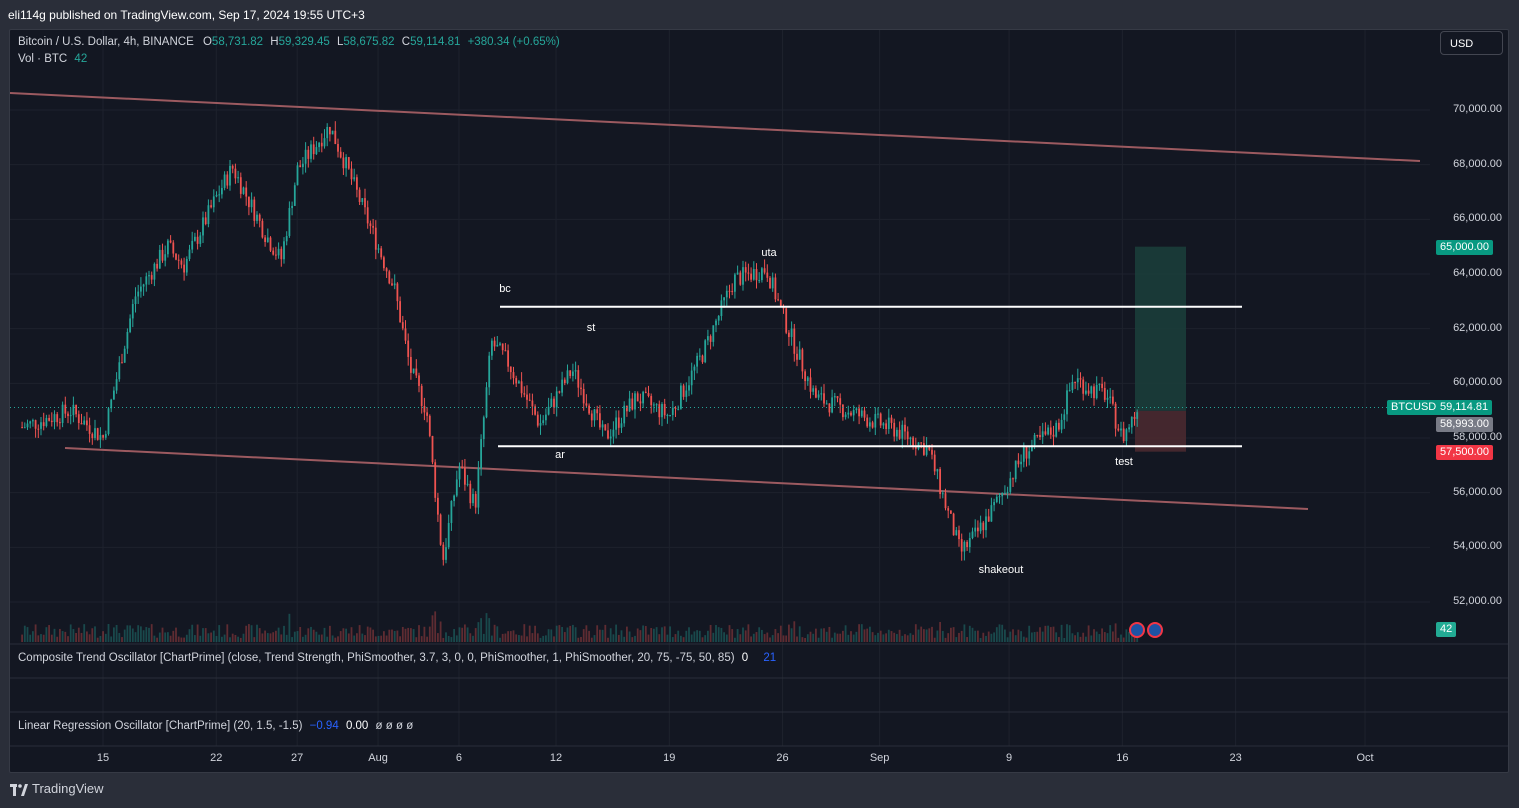 Image resolution: width=1519 pixels, height=808 pixels. What do you see at coordinates (1160, 431) in the screenshot?
I see `stop-zone` at bounding box center [1160, 431].